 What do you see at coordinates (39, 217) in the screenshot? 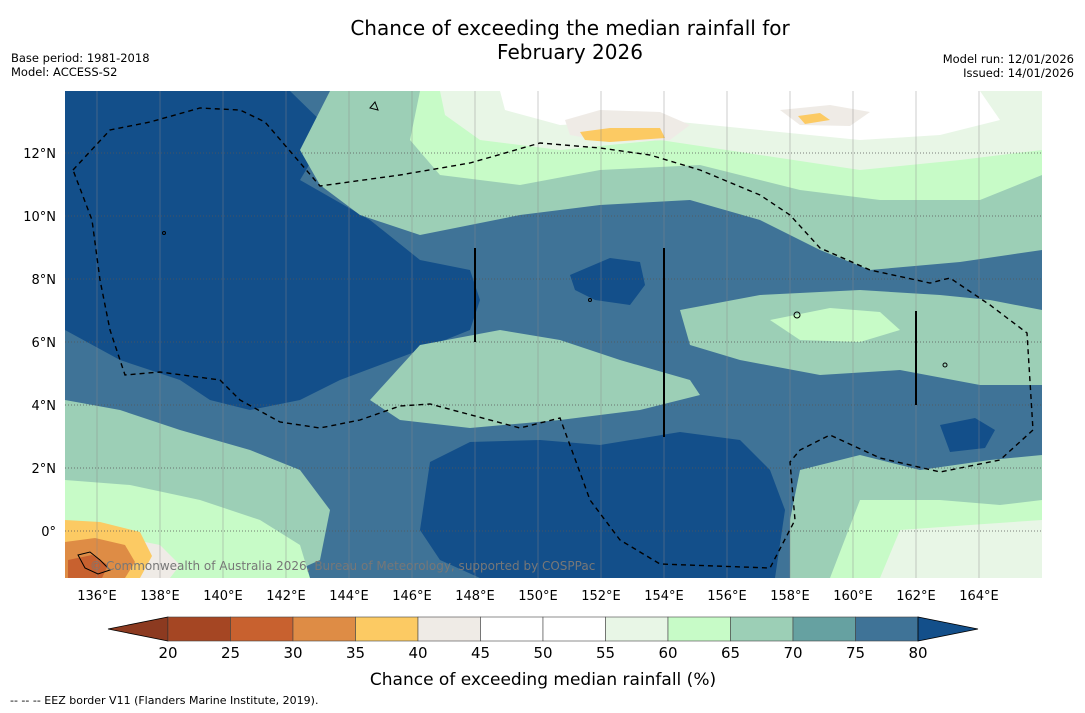
I see `lat-label: 10°N` at bounding box center [39, 217].